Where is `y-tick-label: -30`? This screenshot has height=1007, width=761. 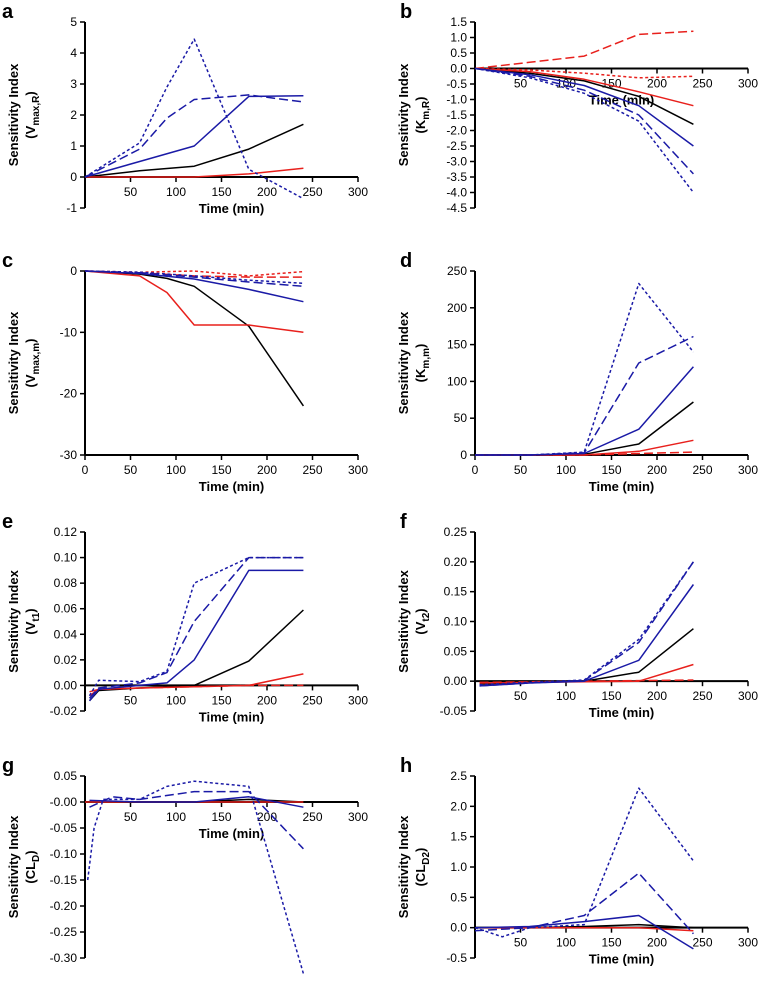 y-tick-label: -30 is located at coordinates (69, 455).